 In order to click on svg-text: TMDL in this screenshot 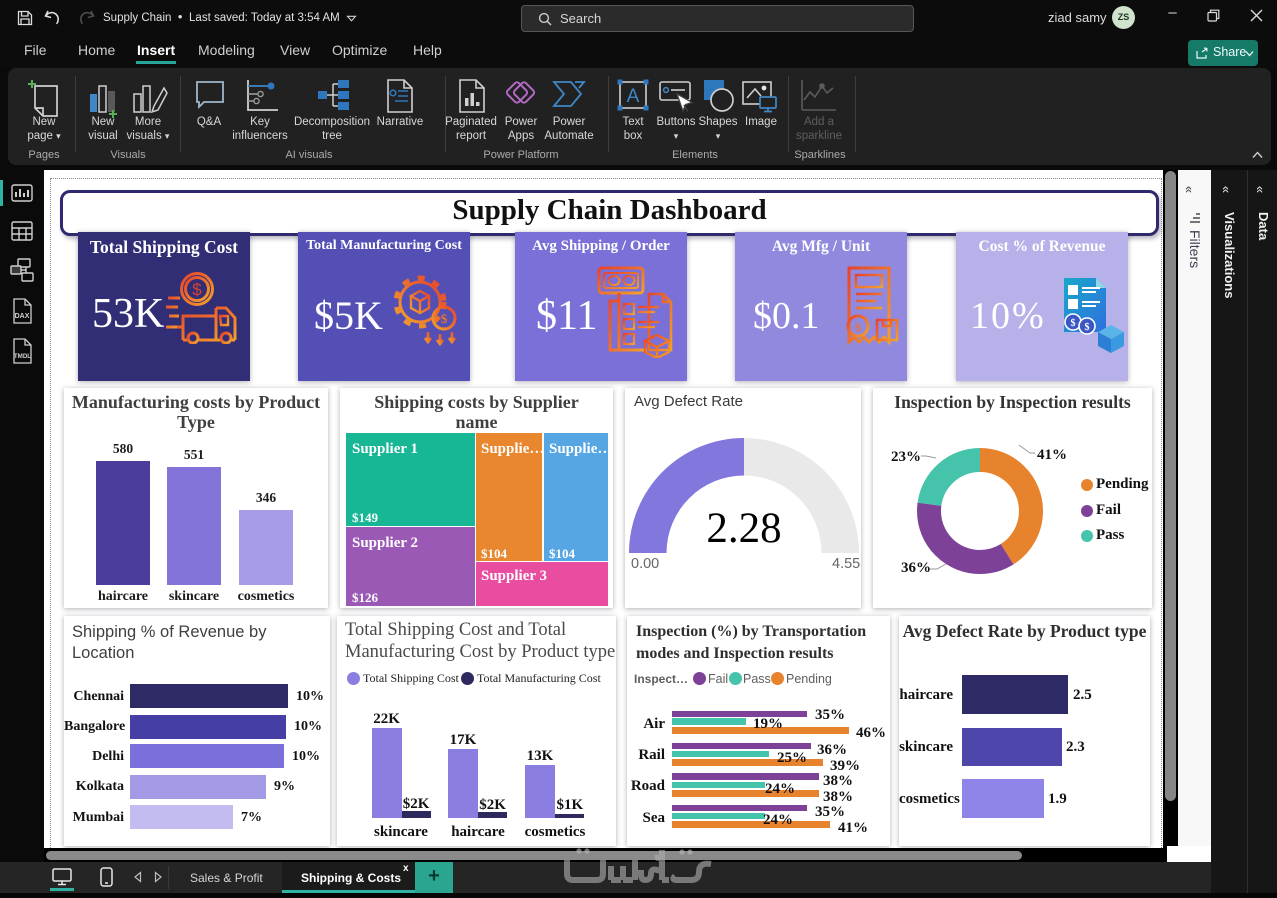, I will do `click(22, 356)`.